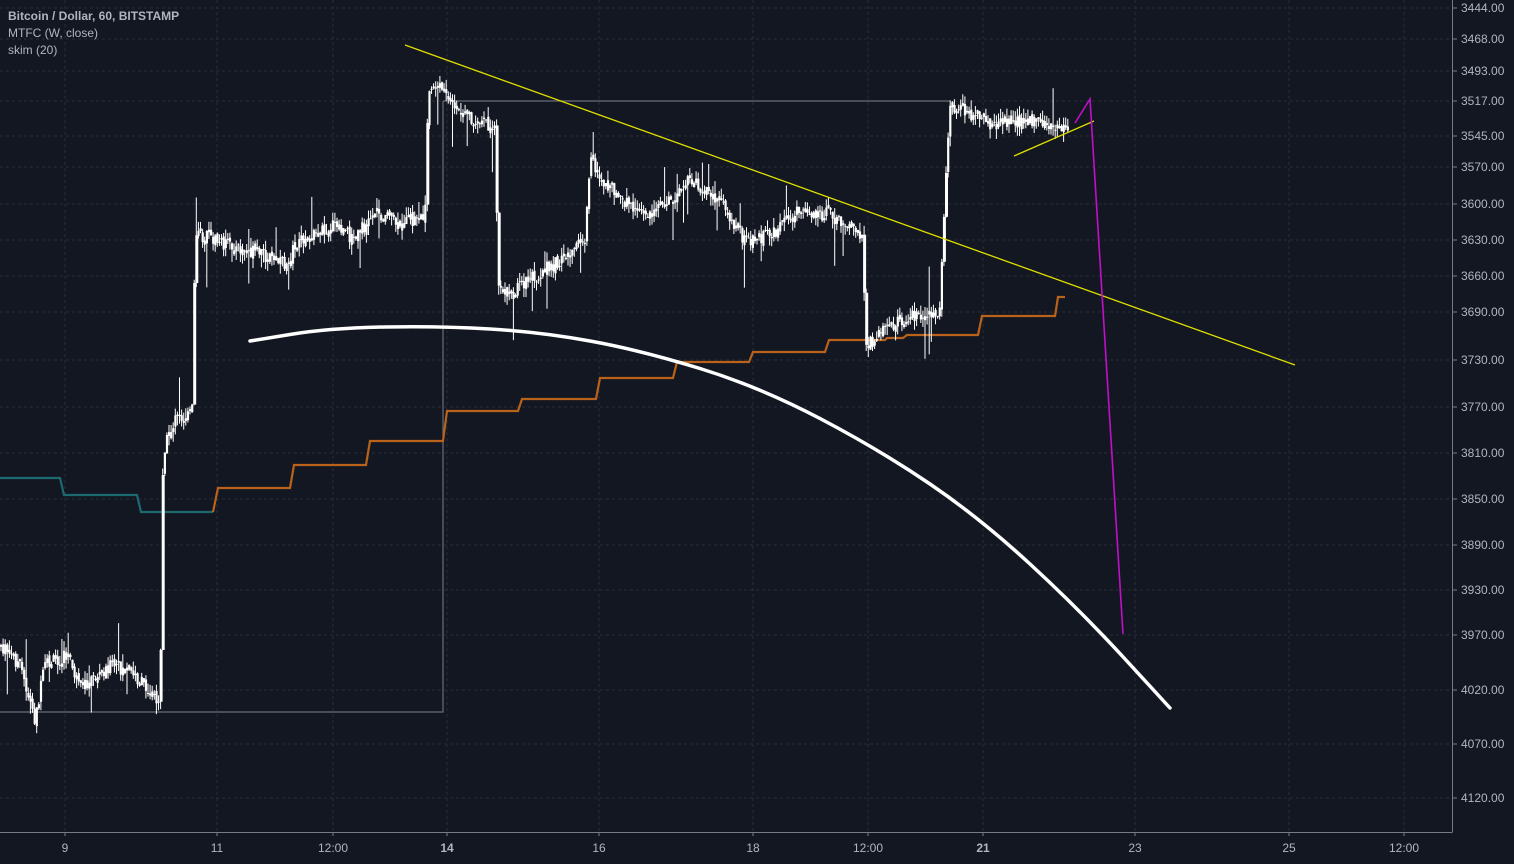 The width and height of the screenshot is (1514, 864). Describe the element at coordinates (217, 848) in the screenshot. I see `time-tick-label: 11` at that location.